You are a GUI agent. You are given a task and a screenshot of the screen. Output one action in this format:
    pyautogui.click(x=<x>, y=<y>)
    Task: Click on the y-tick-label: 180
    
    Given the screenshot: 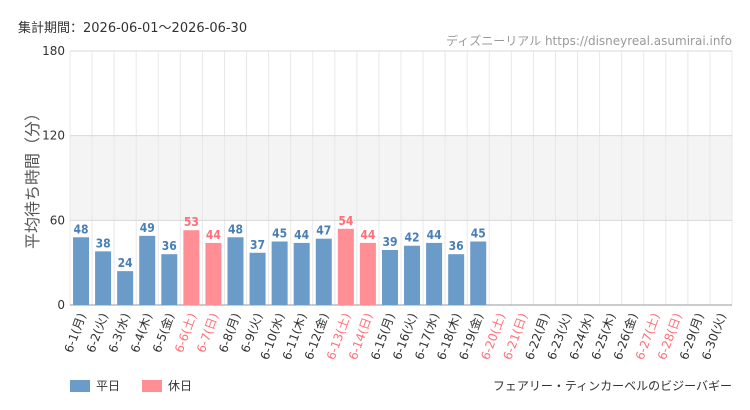 What is the action you would take?
    pyautogui.click(x=53, y=51)
    